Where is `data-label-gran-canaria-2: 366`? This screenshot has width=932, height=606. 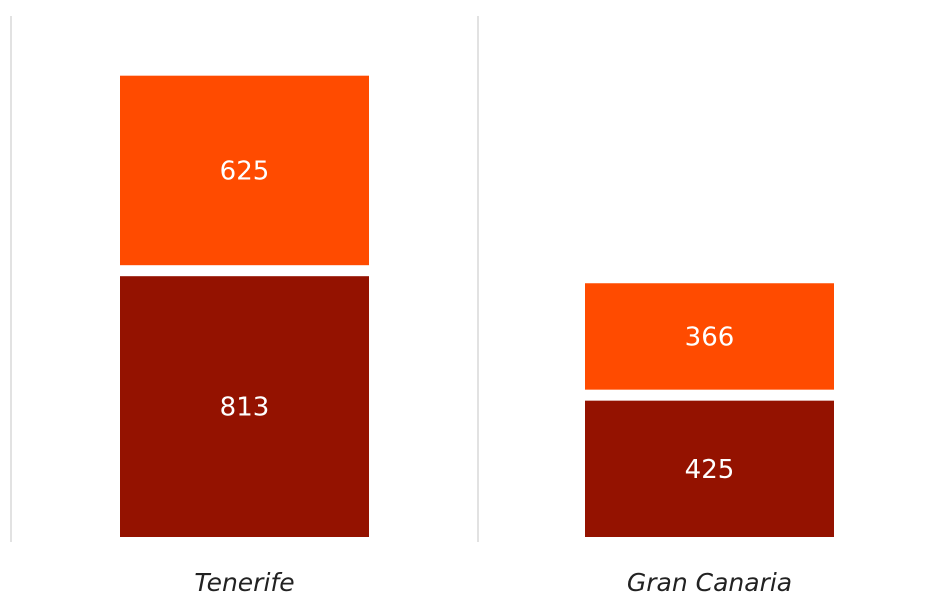
data-label-gran-canaria-2: 366 is located at coordinates (710, 337).